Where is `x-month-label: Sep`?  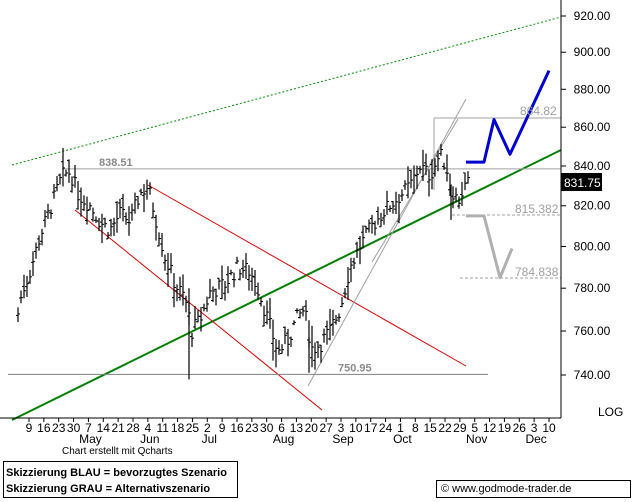 x-month-label: Sep is located at coordinates (343, 439).